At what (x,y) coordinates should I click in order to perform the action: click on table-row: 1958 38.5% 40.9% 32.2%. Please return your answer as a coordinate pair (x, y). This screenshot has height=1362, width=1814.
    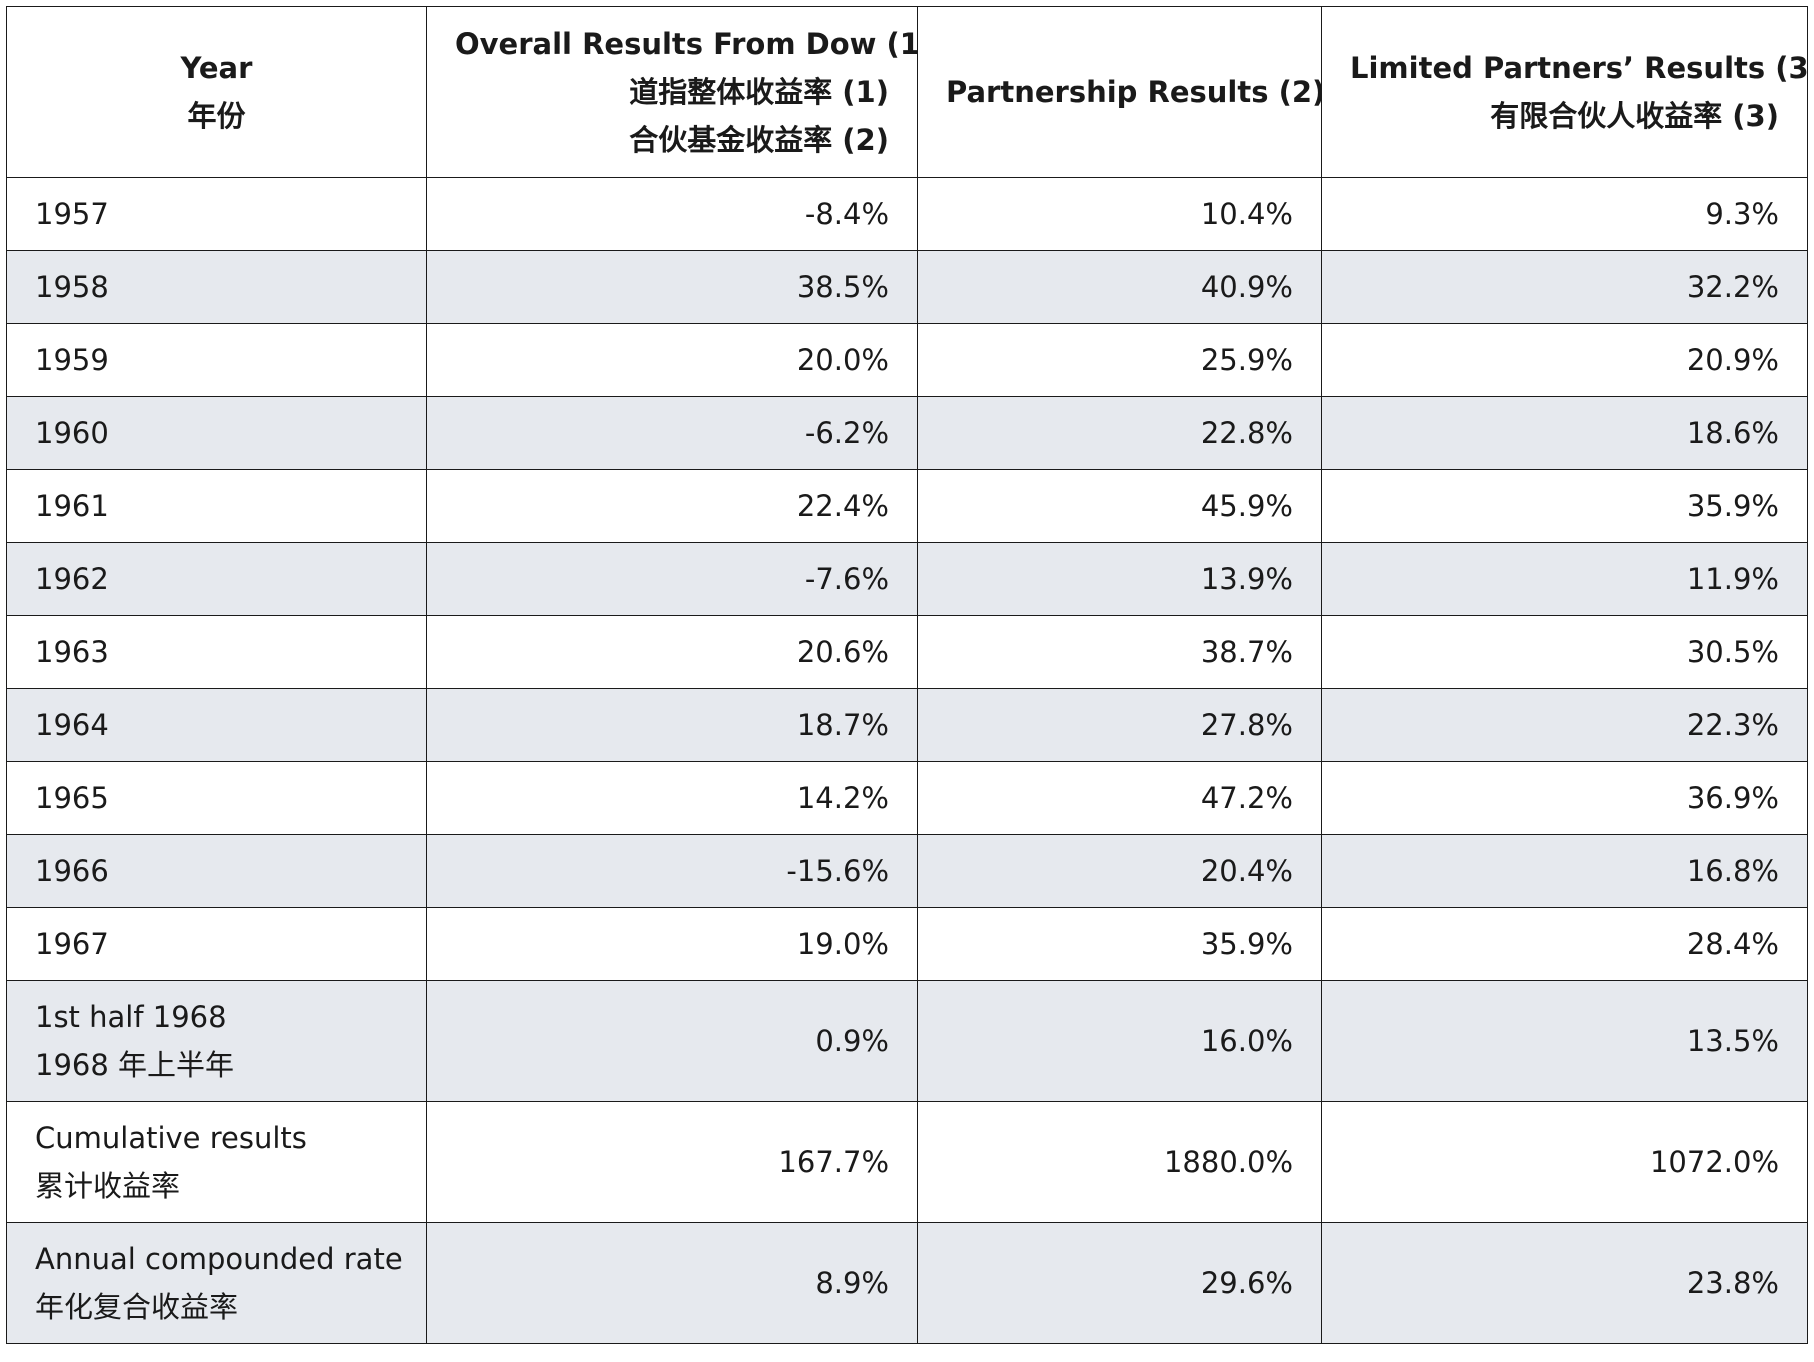
    Looking at the image, I should click on (907, 287).